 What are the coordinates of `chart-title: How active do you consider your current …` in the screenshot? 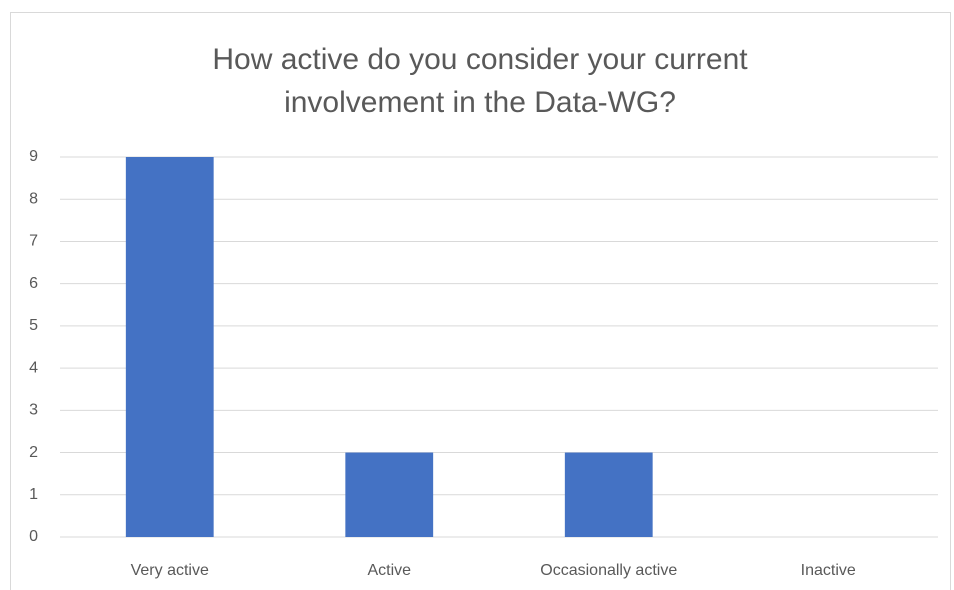 It's located at (480, 81).